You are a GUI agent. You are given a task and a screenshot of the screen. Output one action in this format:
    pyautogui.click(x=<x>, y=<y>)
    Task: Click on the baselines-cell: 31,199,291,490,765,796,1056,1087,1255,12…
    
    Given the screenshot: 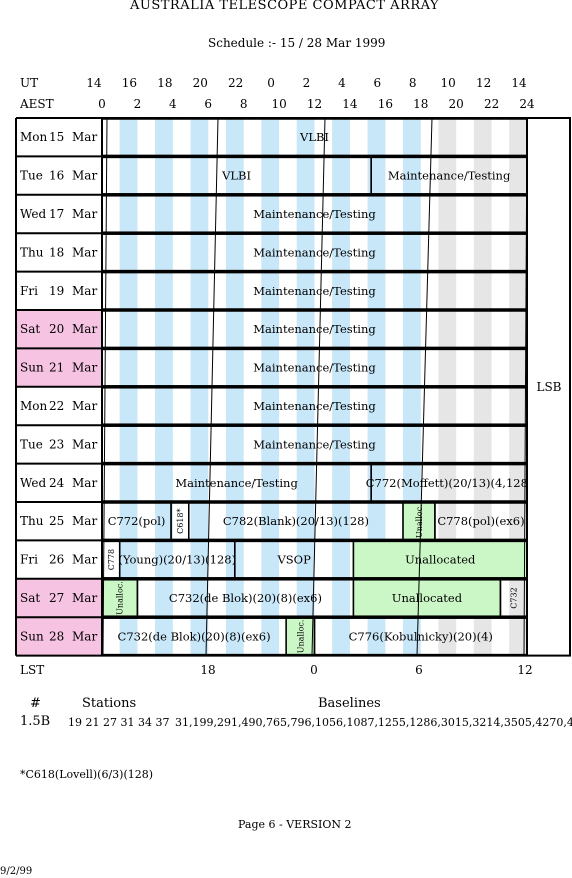 What is the action you would take?
    pyautogui.click(x=373, y=722)
    